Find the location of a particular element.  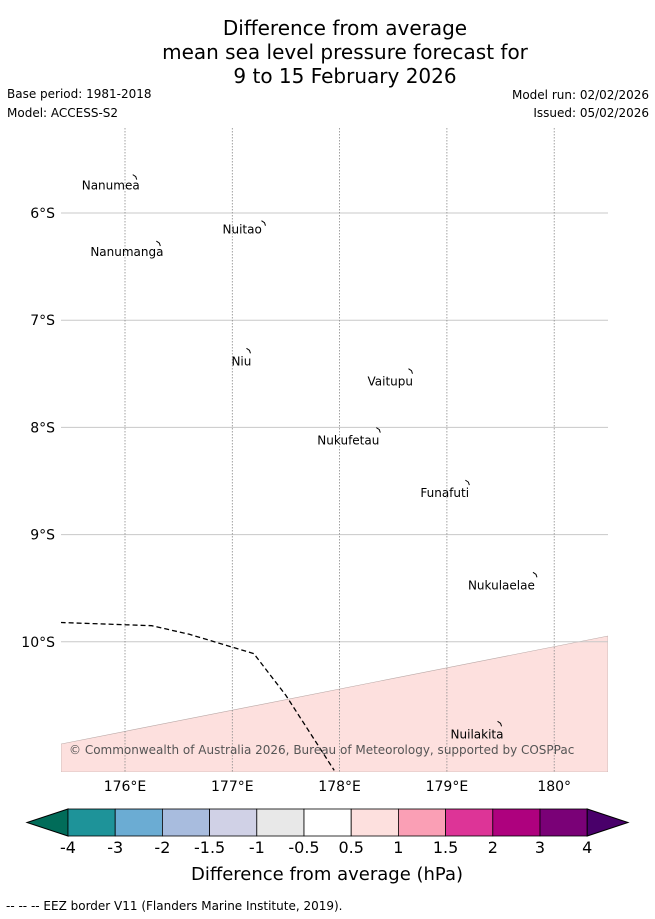

colorbar-tick-label: 3 is located at coordinates (540, 847).